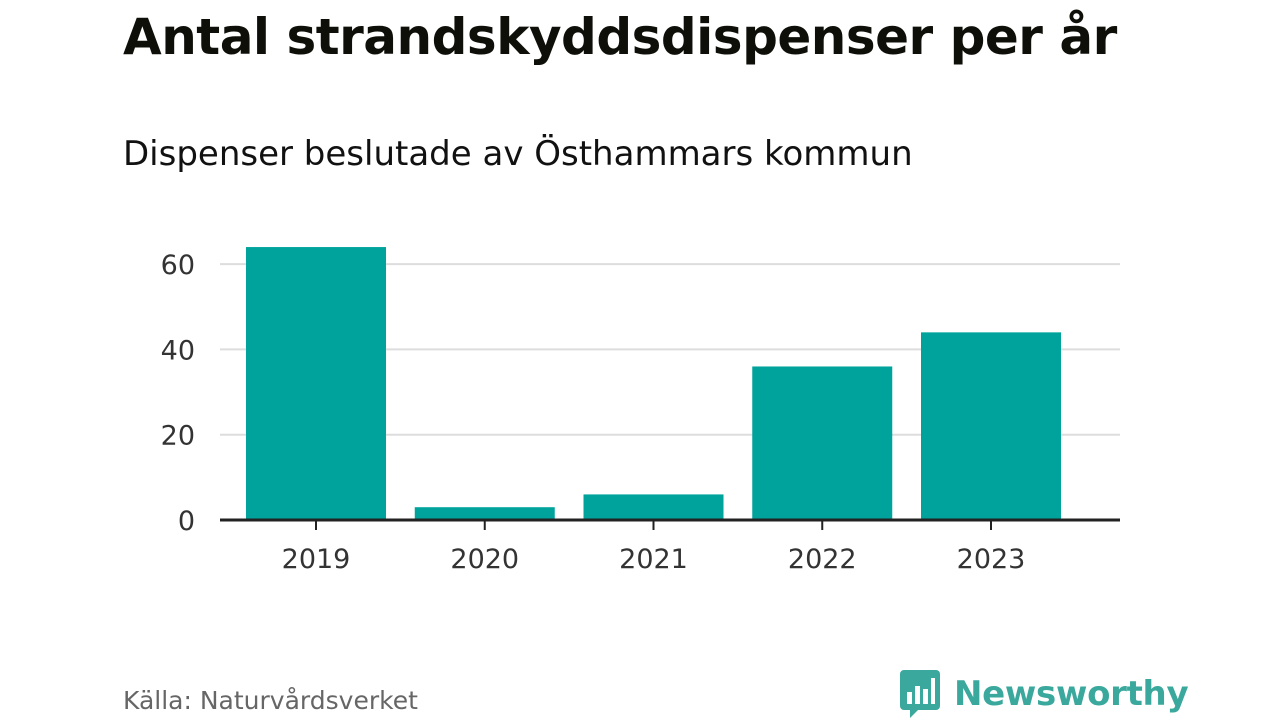 The image size is (1280, 720). Describe the element at coordinates (178, 265) in the screenshot. I see `y-tick-label: 60` at that location.